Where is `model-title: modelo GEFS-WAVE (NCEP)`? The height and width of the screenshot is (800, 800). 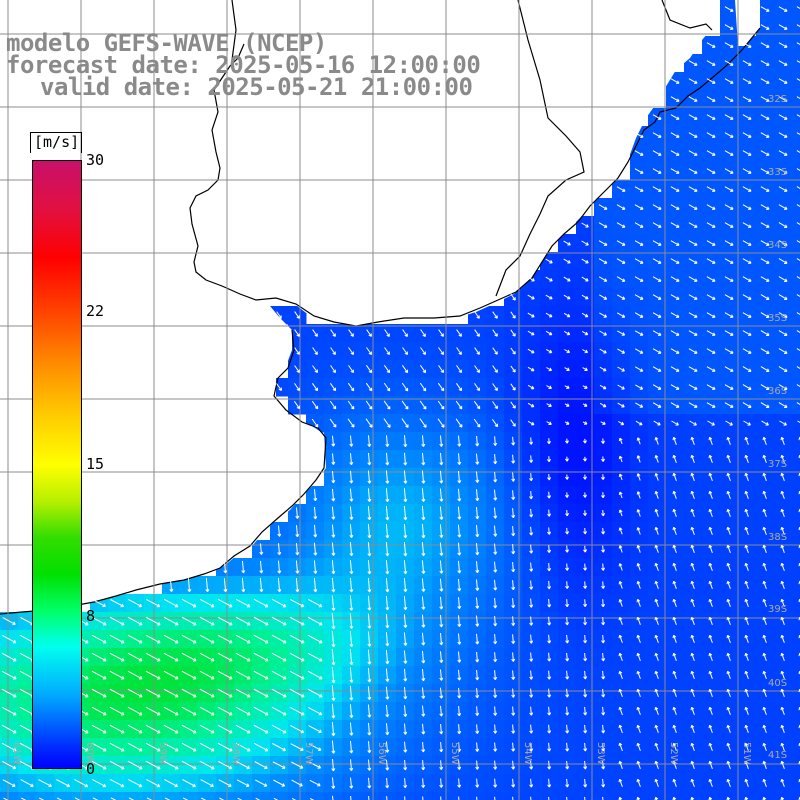
model-title: modelo GEFS-WAVE (NCEP) is located at coordinates (166, 43).